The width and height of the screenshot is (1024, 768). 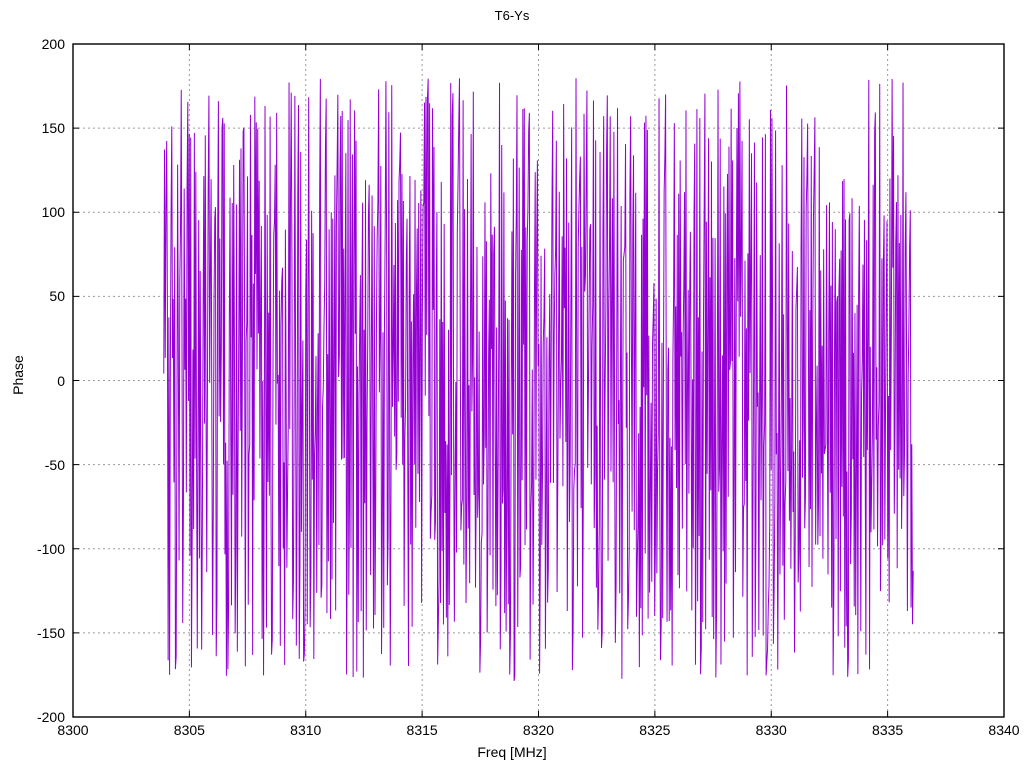 What do you see at coordinates (512, 752) in the screenshot?
I see `x-axis-label: Freq [MHz]` at bounding box center [512, 752].